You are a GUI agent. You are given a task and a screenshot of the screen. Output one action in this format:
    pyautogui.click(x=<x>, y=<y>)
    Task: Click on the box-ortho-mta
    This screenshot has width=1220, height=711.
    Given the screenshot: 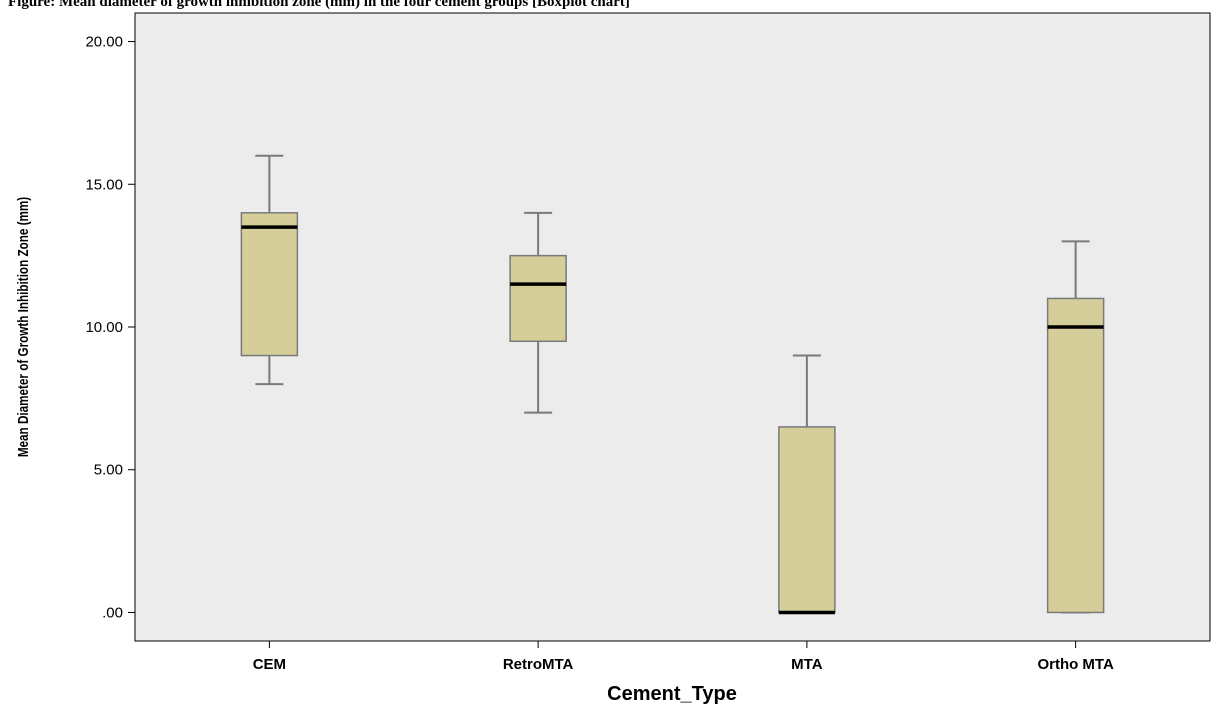 What is the action you would take?
    pyautogui.click(x=1075, y=427)
    